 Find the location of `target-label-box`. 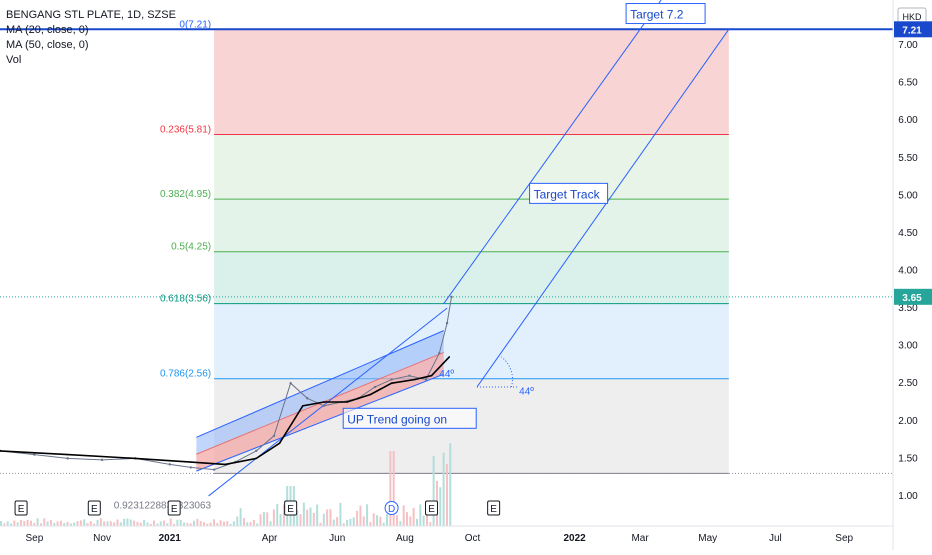

target-label-box is located at coordinates (665, 14).